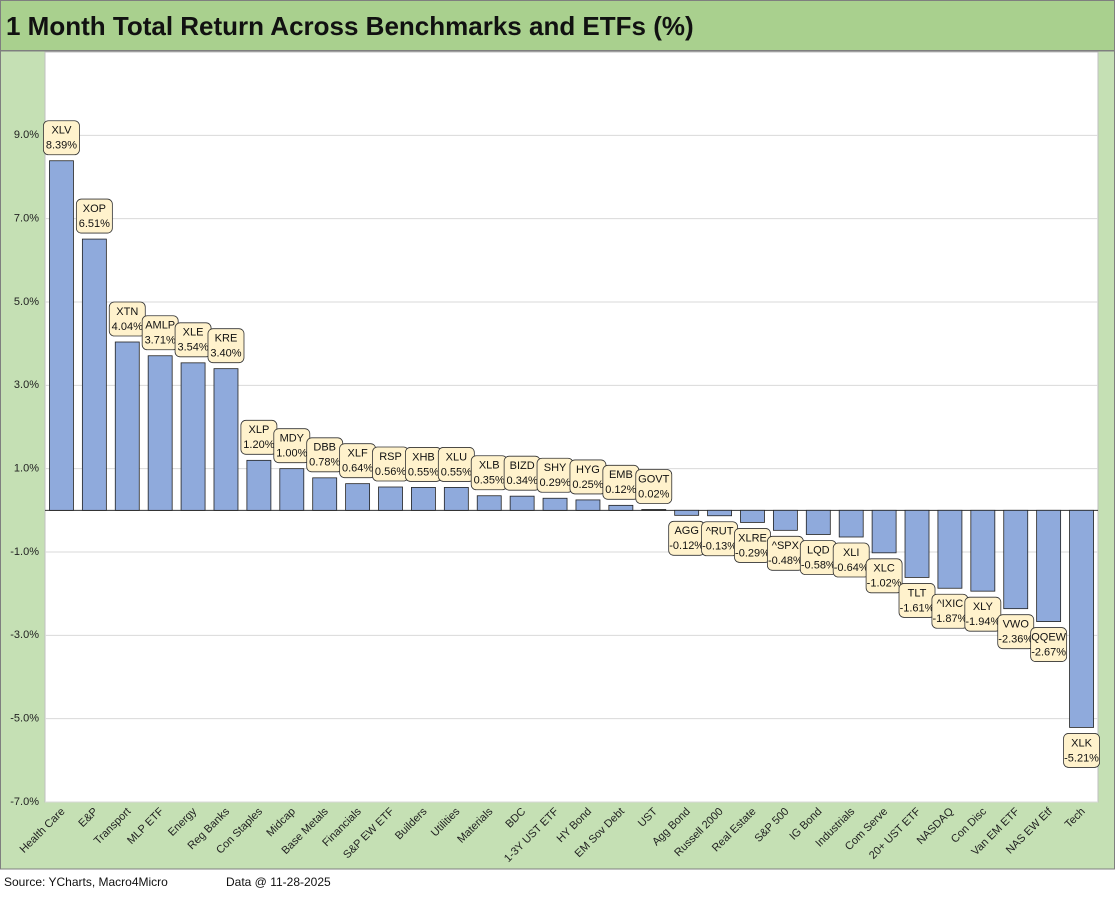 The height and width of the screenshot is (900, 1115). What do you see at coordinates (86, 882) in the screenshot?
I see `source-note: Source: YCharts, Macro4Micro` at bounding box center [86, 882].